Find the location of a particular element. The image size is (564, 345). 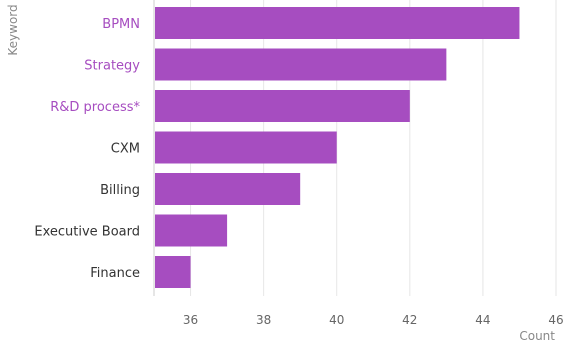

category-label: Strategy is located at coordinates (112, 66).